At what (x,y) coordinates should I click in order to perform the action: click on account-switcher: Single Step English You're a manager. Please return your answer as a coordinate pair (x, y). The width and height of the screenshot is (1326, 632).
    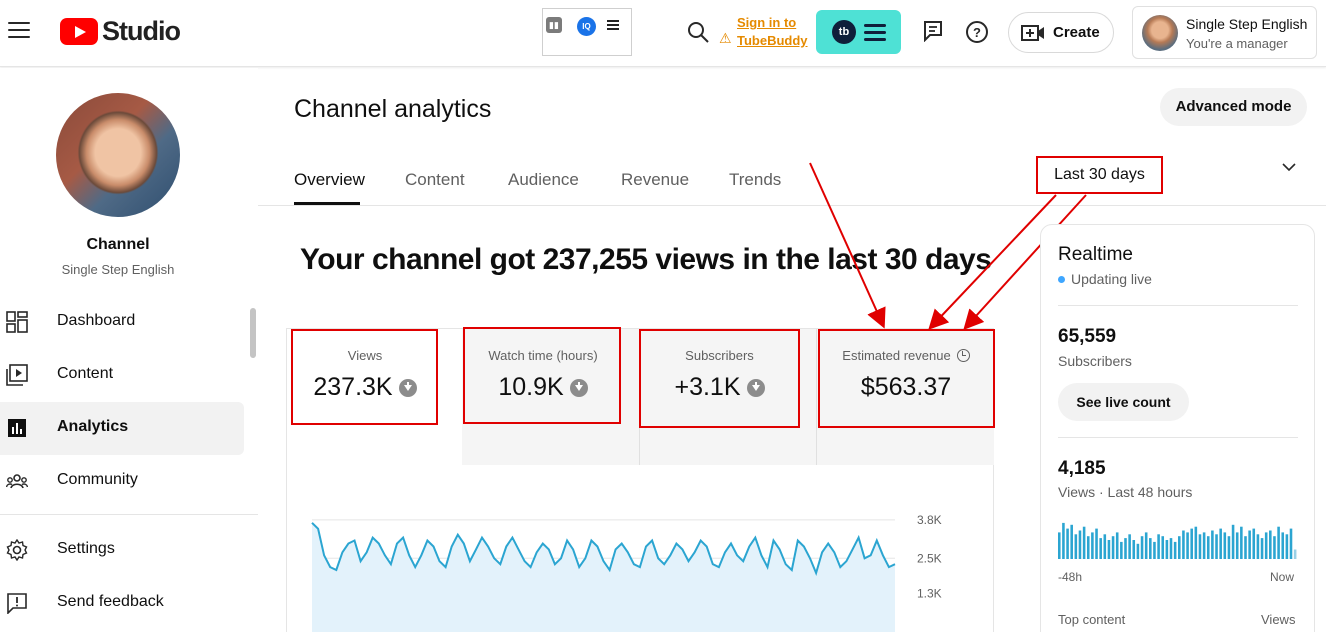
    Looking at the image, I should click on (1224, 32).